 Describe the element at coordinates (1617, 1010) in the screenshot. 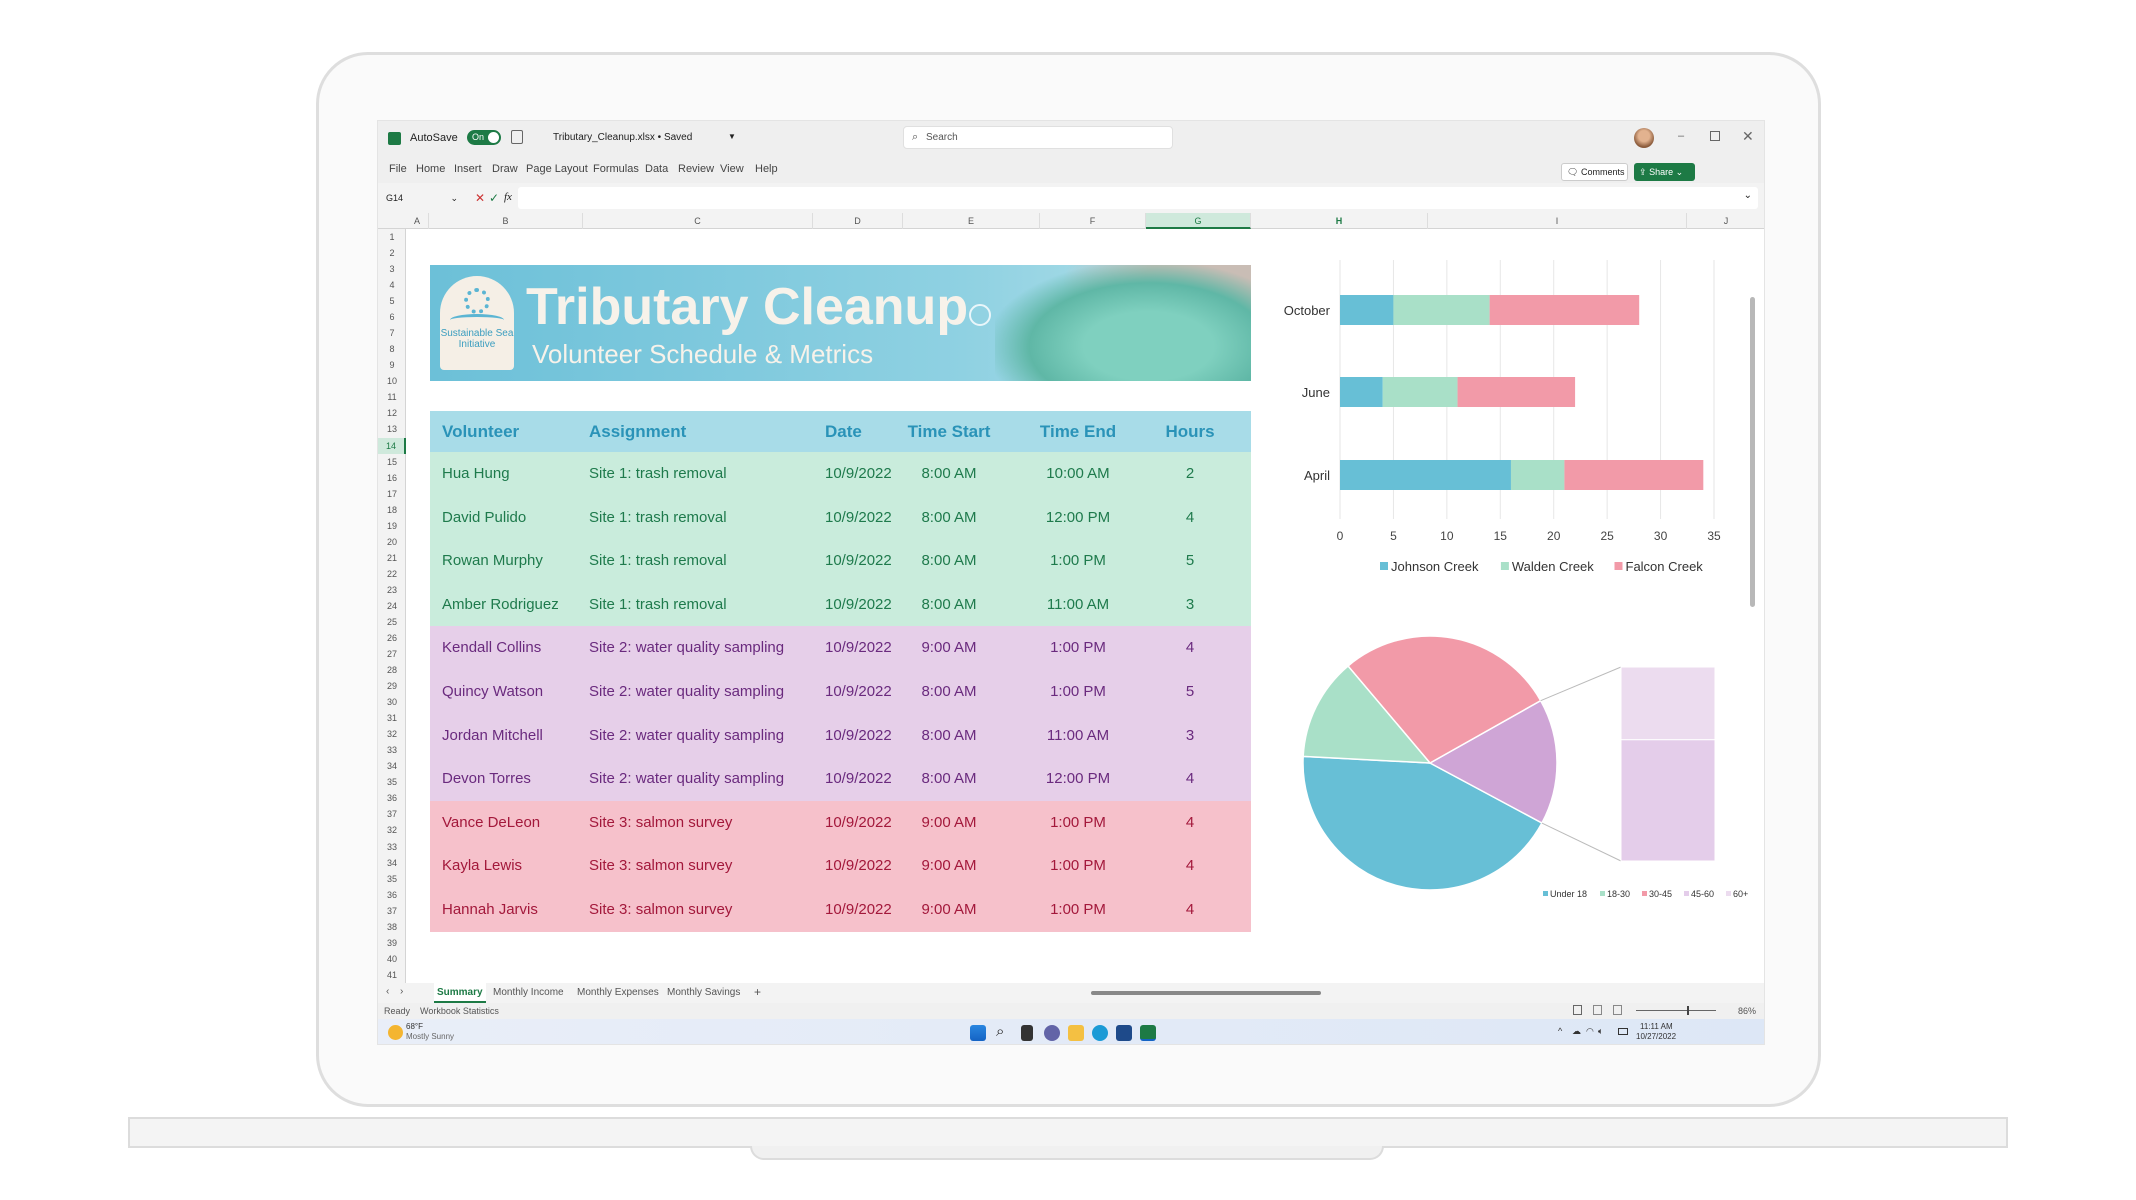

I see `page-break-view-icon` at that location.